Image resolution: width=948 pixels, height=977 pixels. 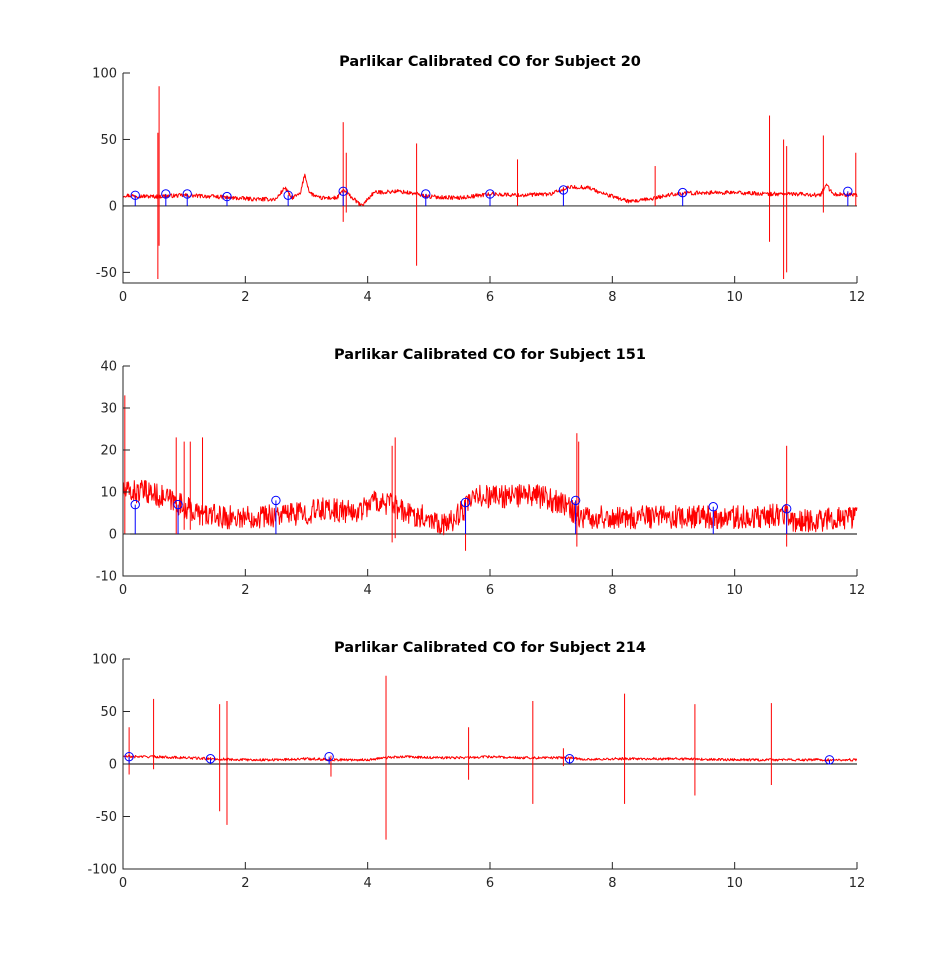 What do you see at coordinates (108, 409) in the screenshot?
I see `y-tick-label: 30` at bounding box center [108, 409].